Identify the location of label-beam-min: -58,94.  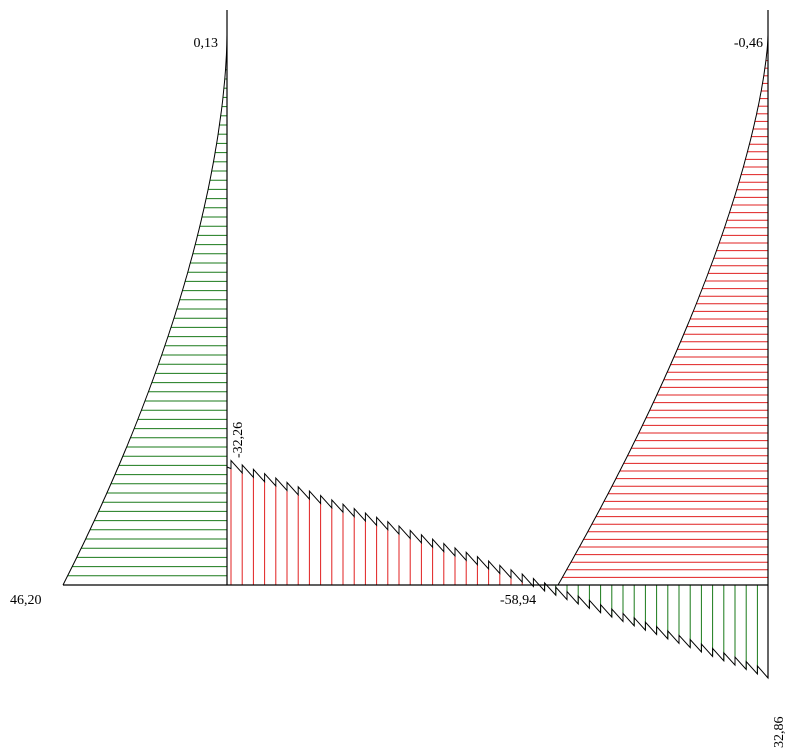
(518, 600).